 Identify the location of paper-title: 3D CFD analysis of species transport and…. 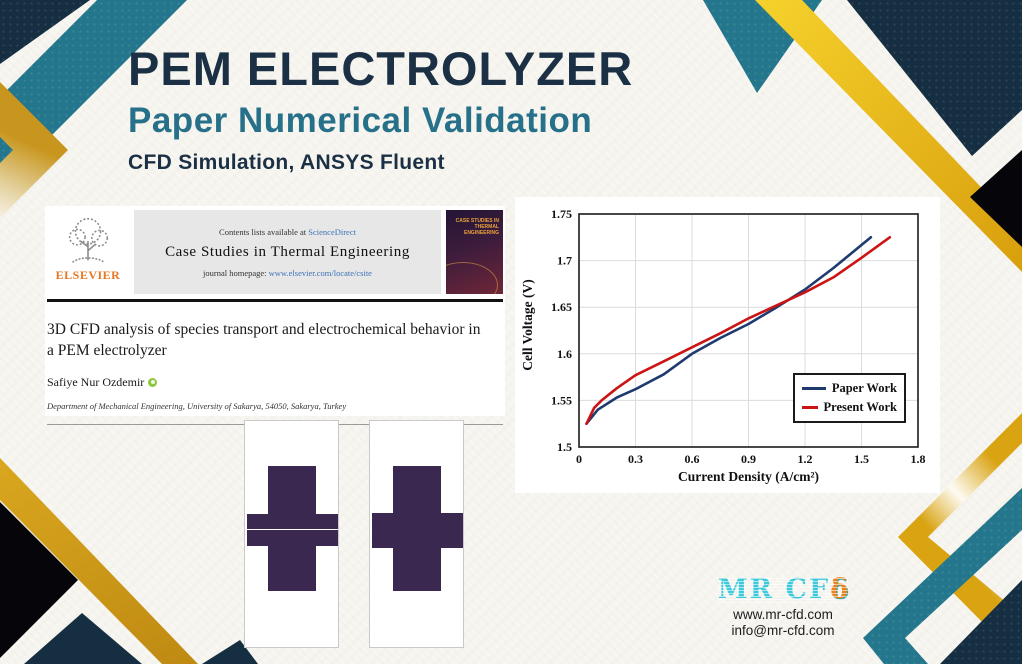
(264, 340).